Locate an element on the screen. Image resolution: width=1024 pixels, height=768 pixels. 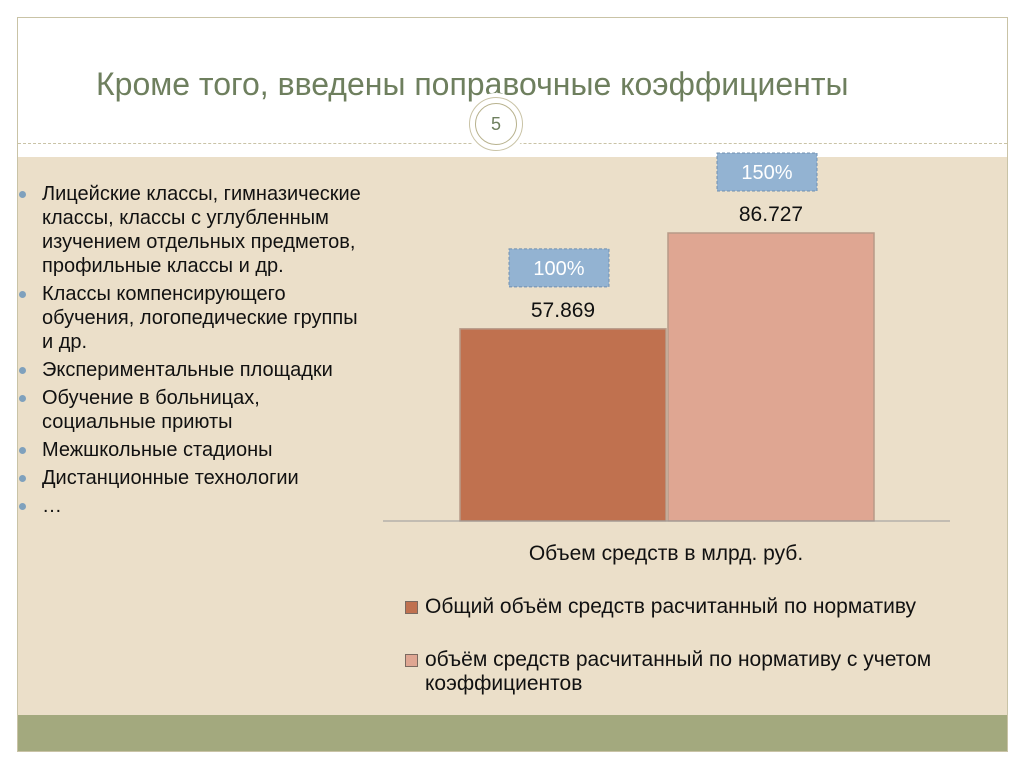
bullet-item: Обучение в больницах, социальные приюты is located at coordinates (188, 410).